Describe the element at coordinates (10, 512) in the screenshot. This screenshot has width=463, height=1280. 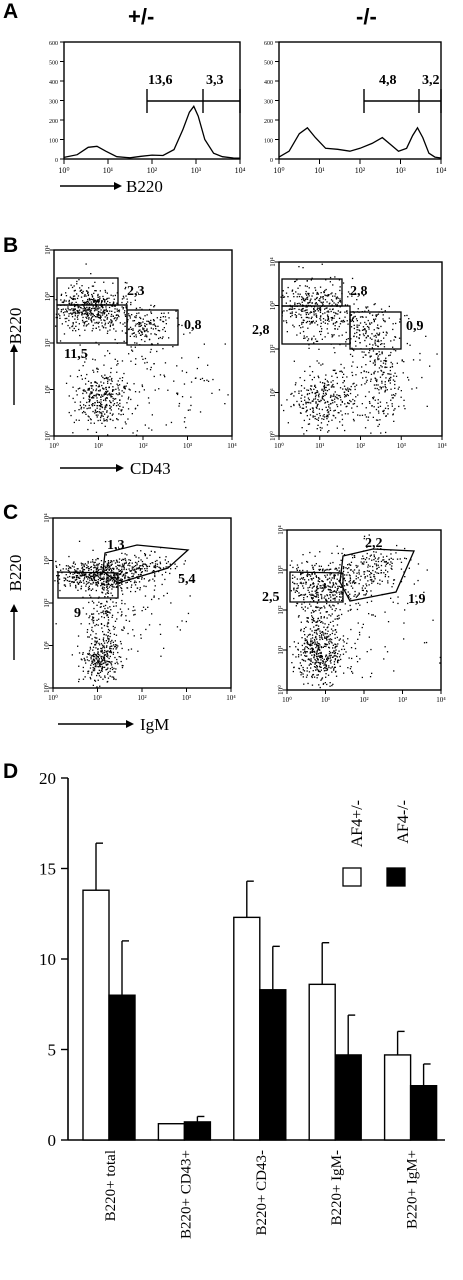
I see `panel-letter-c: C` at that location.